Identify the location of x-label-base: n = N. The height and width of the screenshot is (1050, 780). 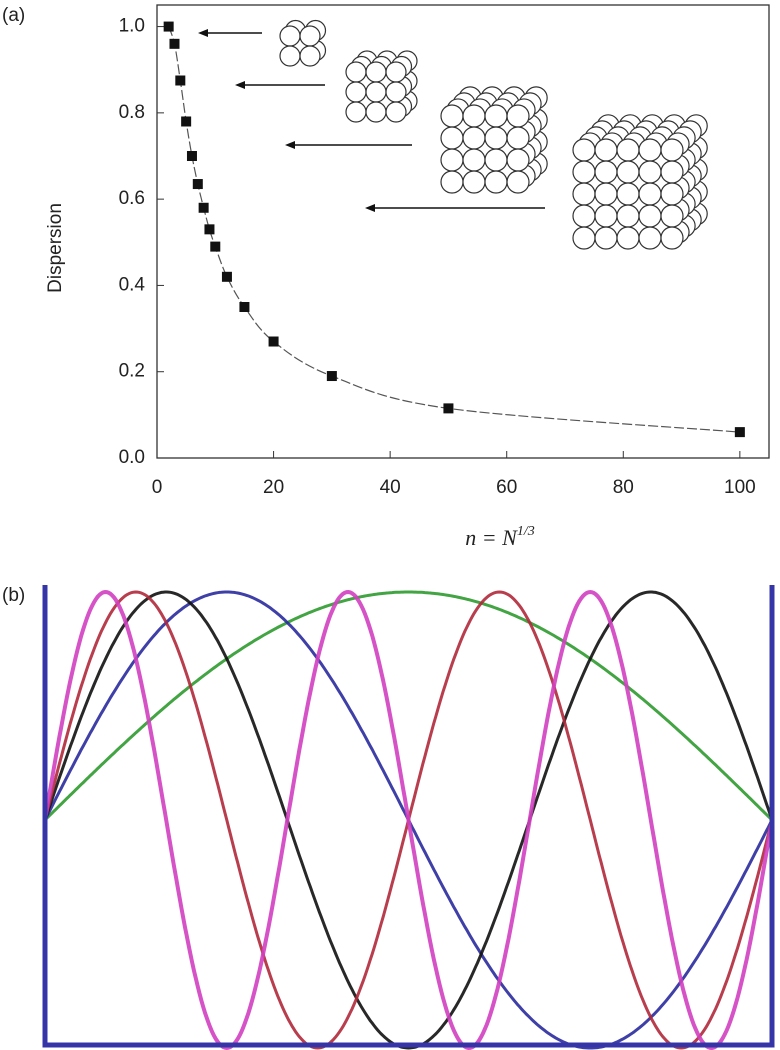
(491, 537).